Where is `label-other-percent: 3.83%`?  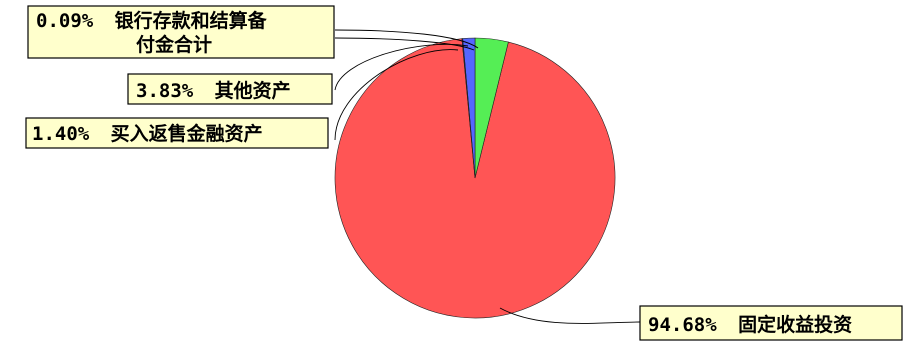 label-other-percent: 3.83% is located at coordinates (165, 91).